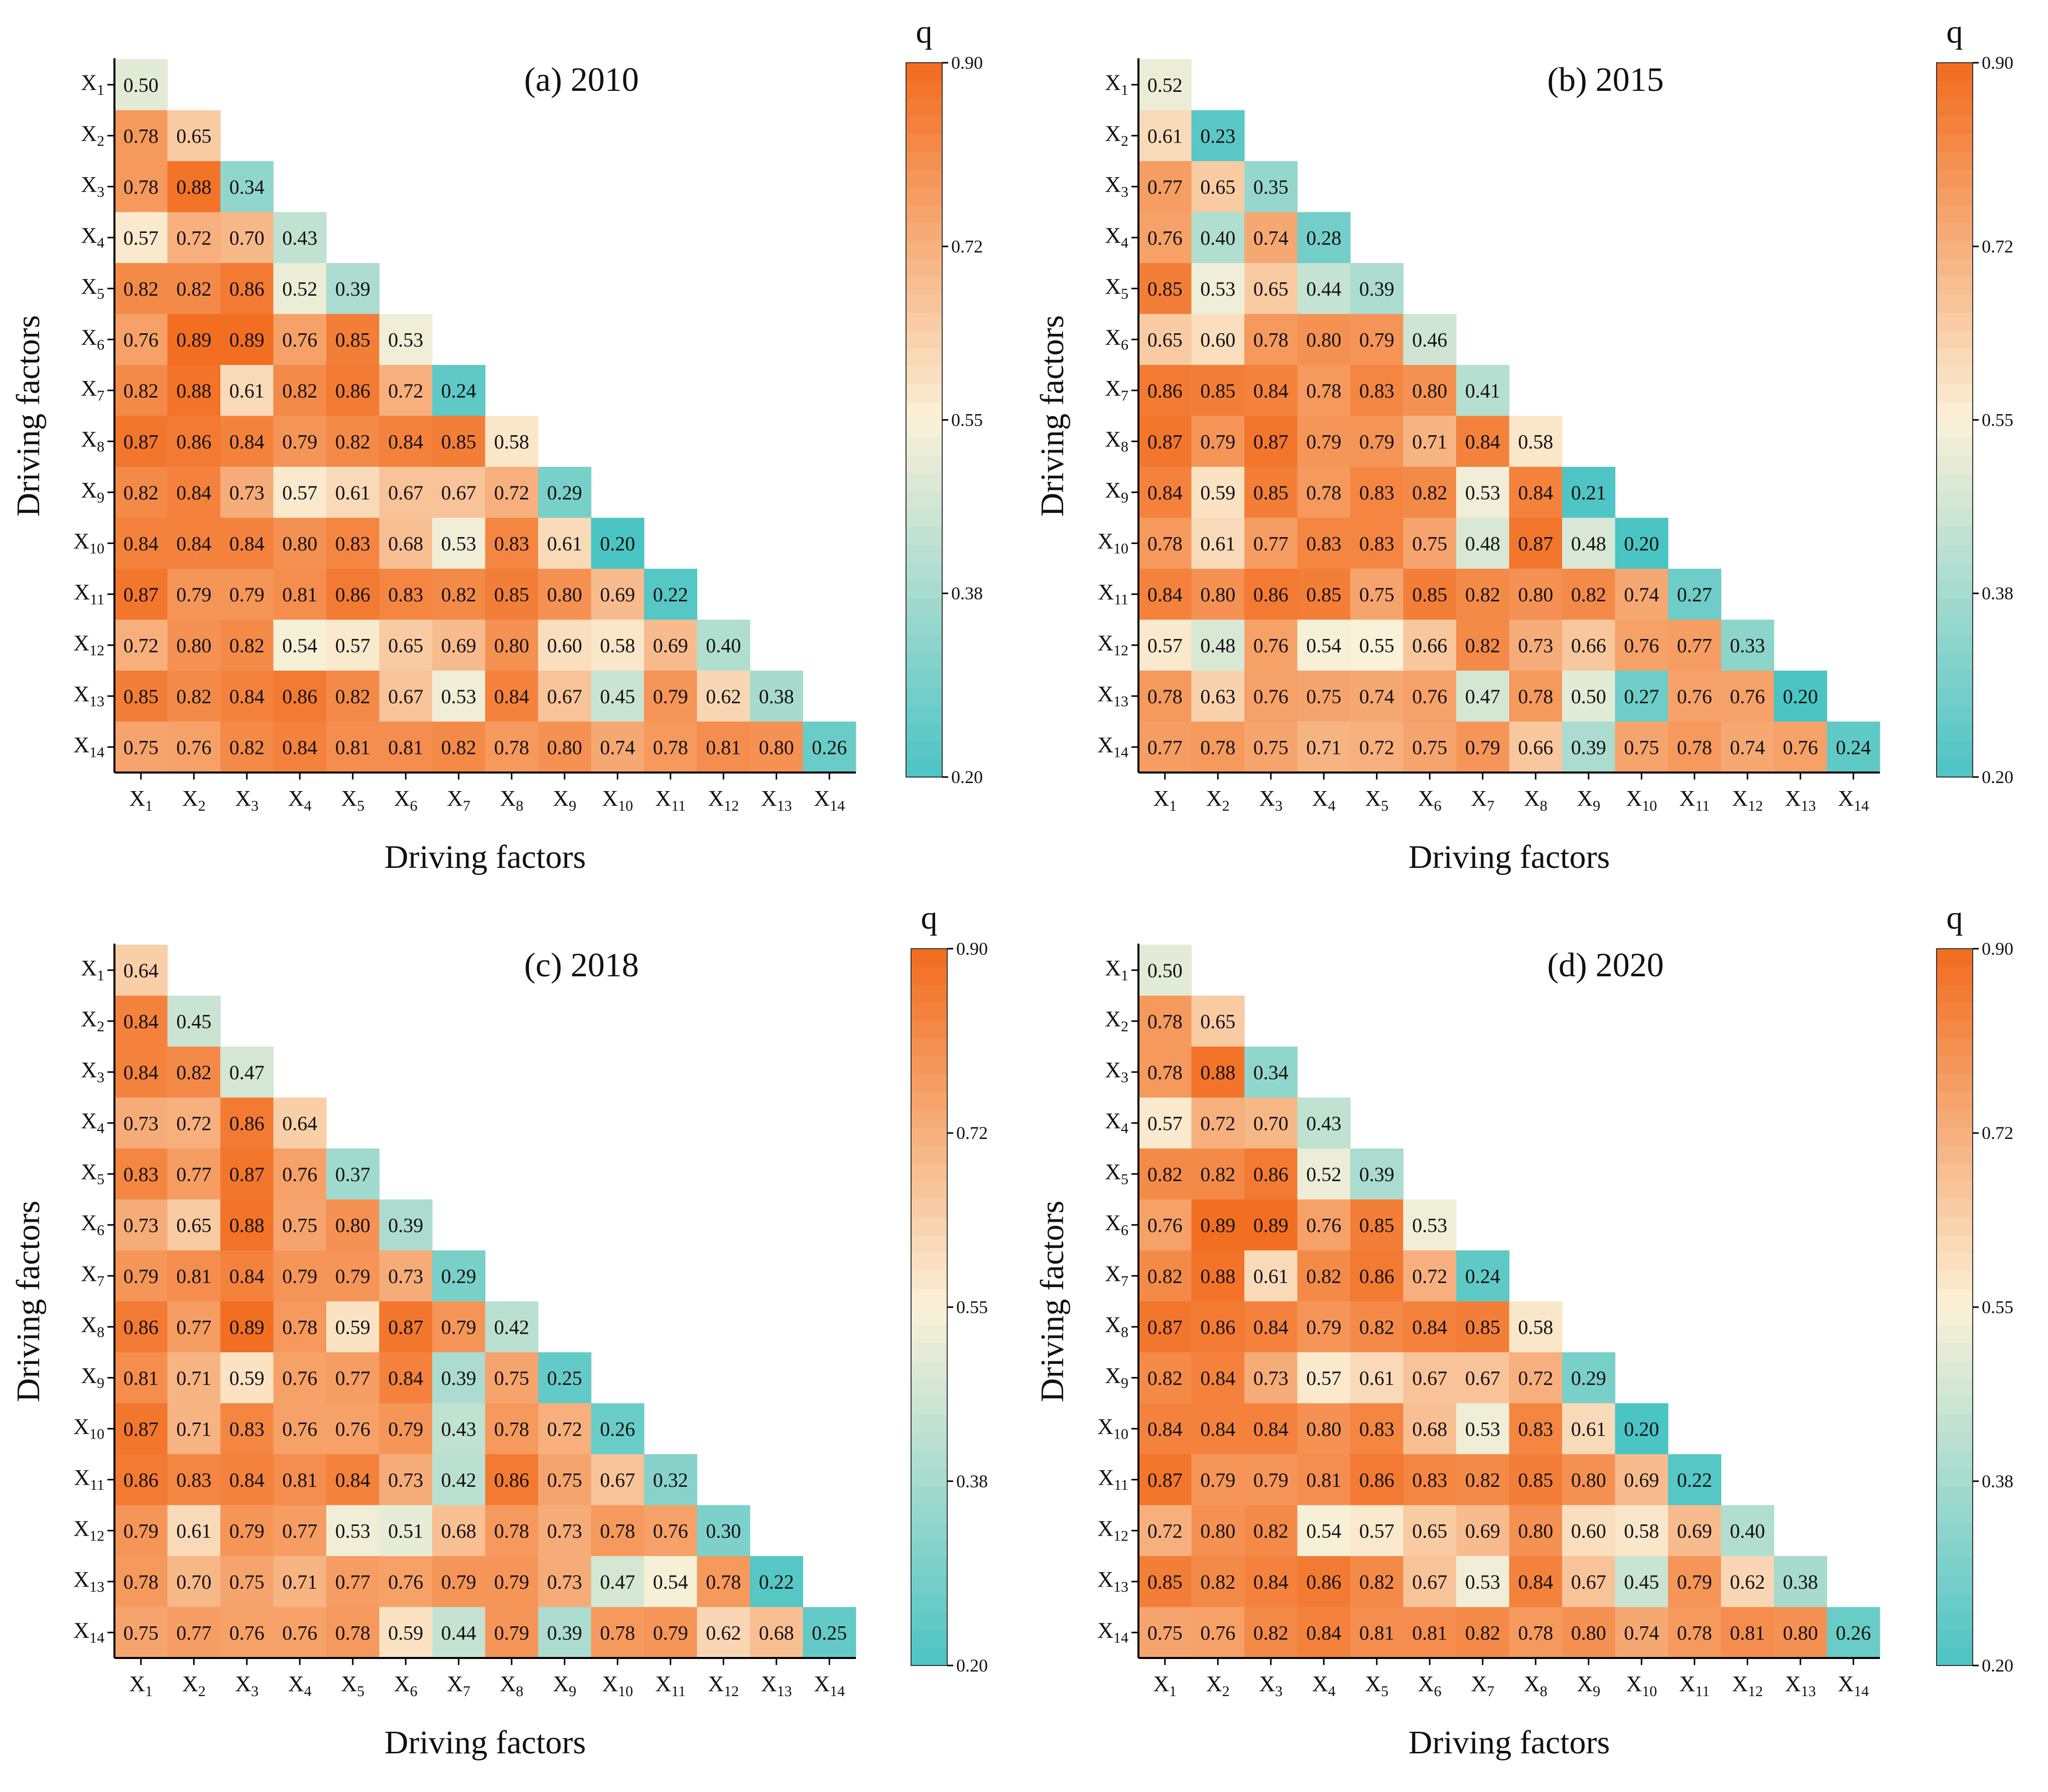  Describe the element at coordinates (944, 400) in the screenshot. I see `colorbar: 0.20 0.38 0.55 0.72 0.90 q` at that location.